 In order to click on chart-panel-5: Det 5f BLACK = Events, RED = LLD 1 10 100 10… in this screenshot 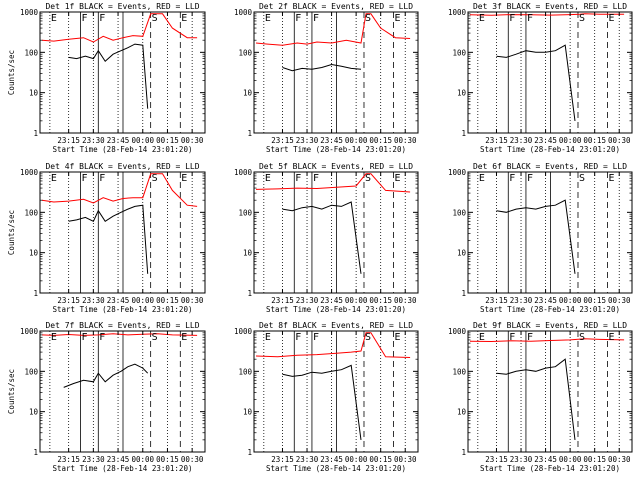, I will do `click(326, 238)`.